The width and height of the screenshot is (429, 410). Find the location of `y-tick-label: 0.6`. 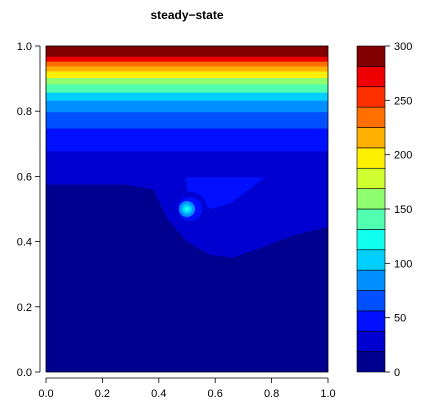

y-tick-label: 0.6 is located at coordinates (24, 177).